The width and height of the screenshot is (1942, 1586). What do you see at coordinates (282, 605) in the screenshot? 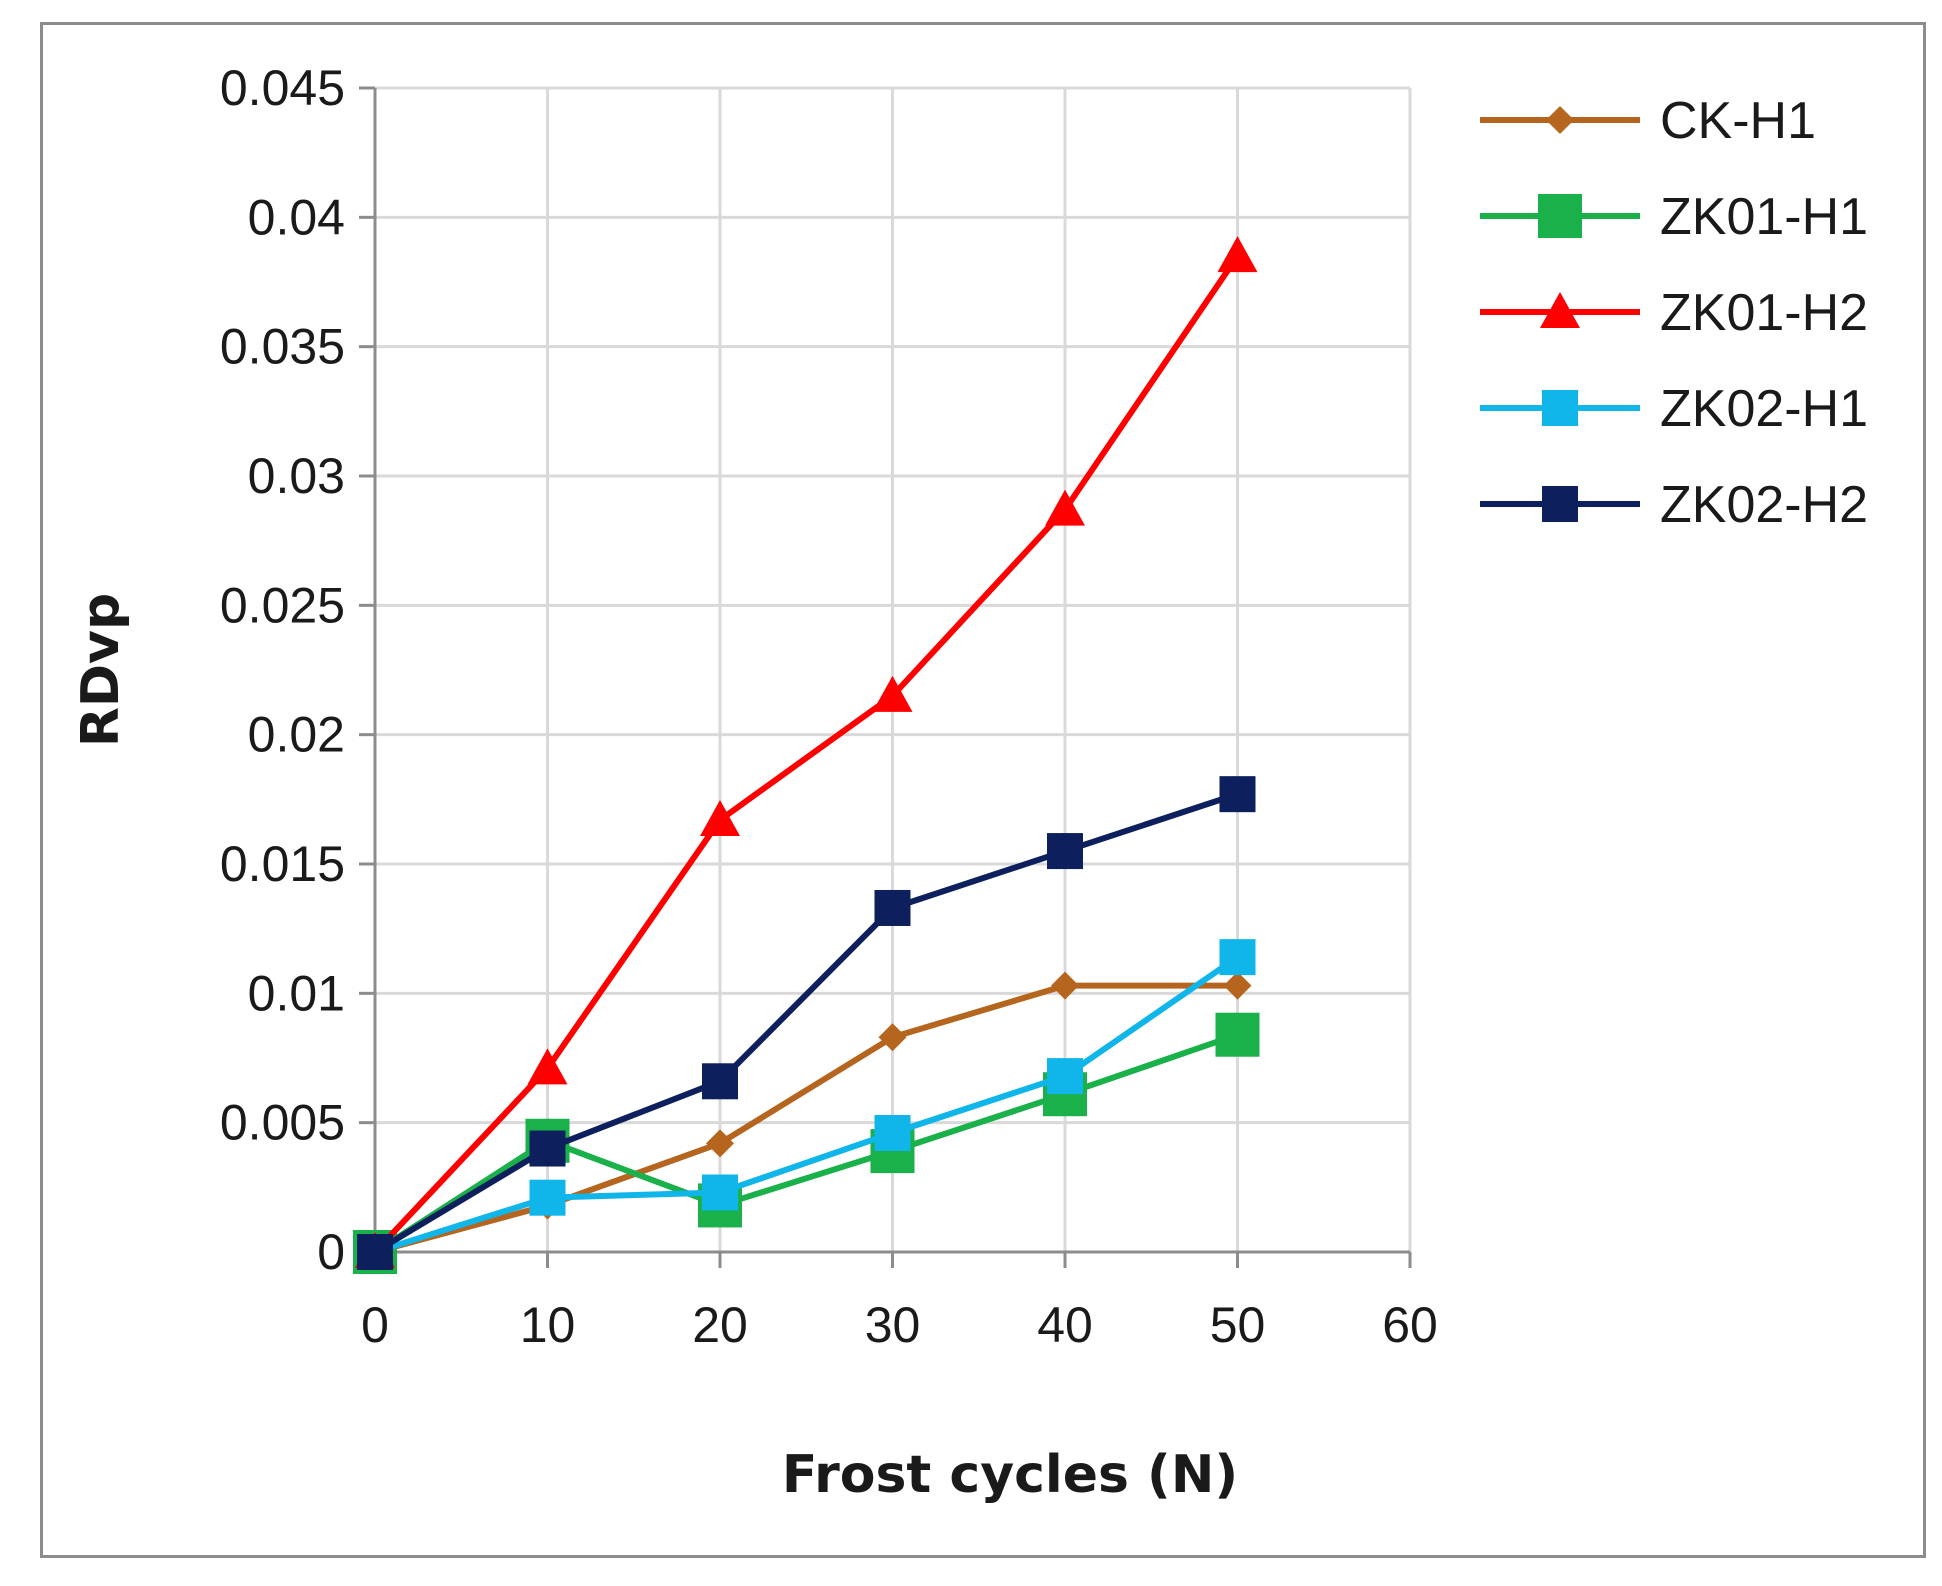
I see `y-tick-label: 0.025` at bounding box center [282, 605].